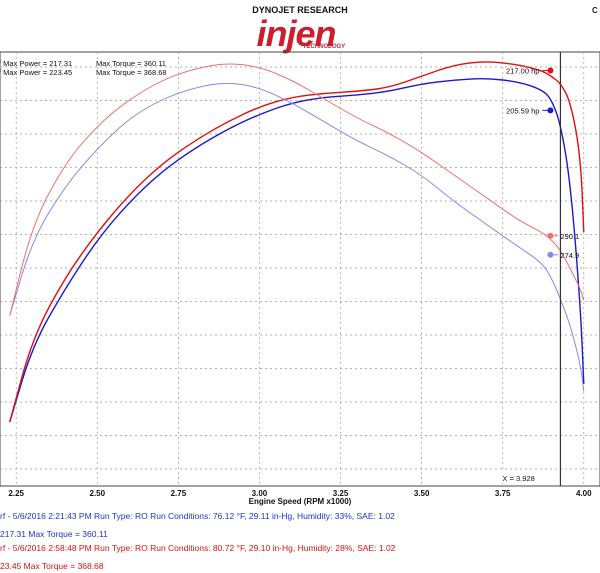 The image size is (600, 573). Describe the element at coordinates (595, 10) in the screenshot. I see `corner-label: C` at that location.